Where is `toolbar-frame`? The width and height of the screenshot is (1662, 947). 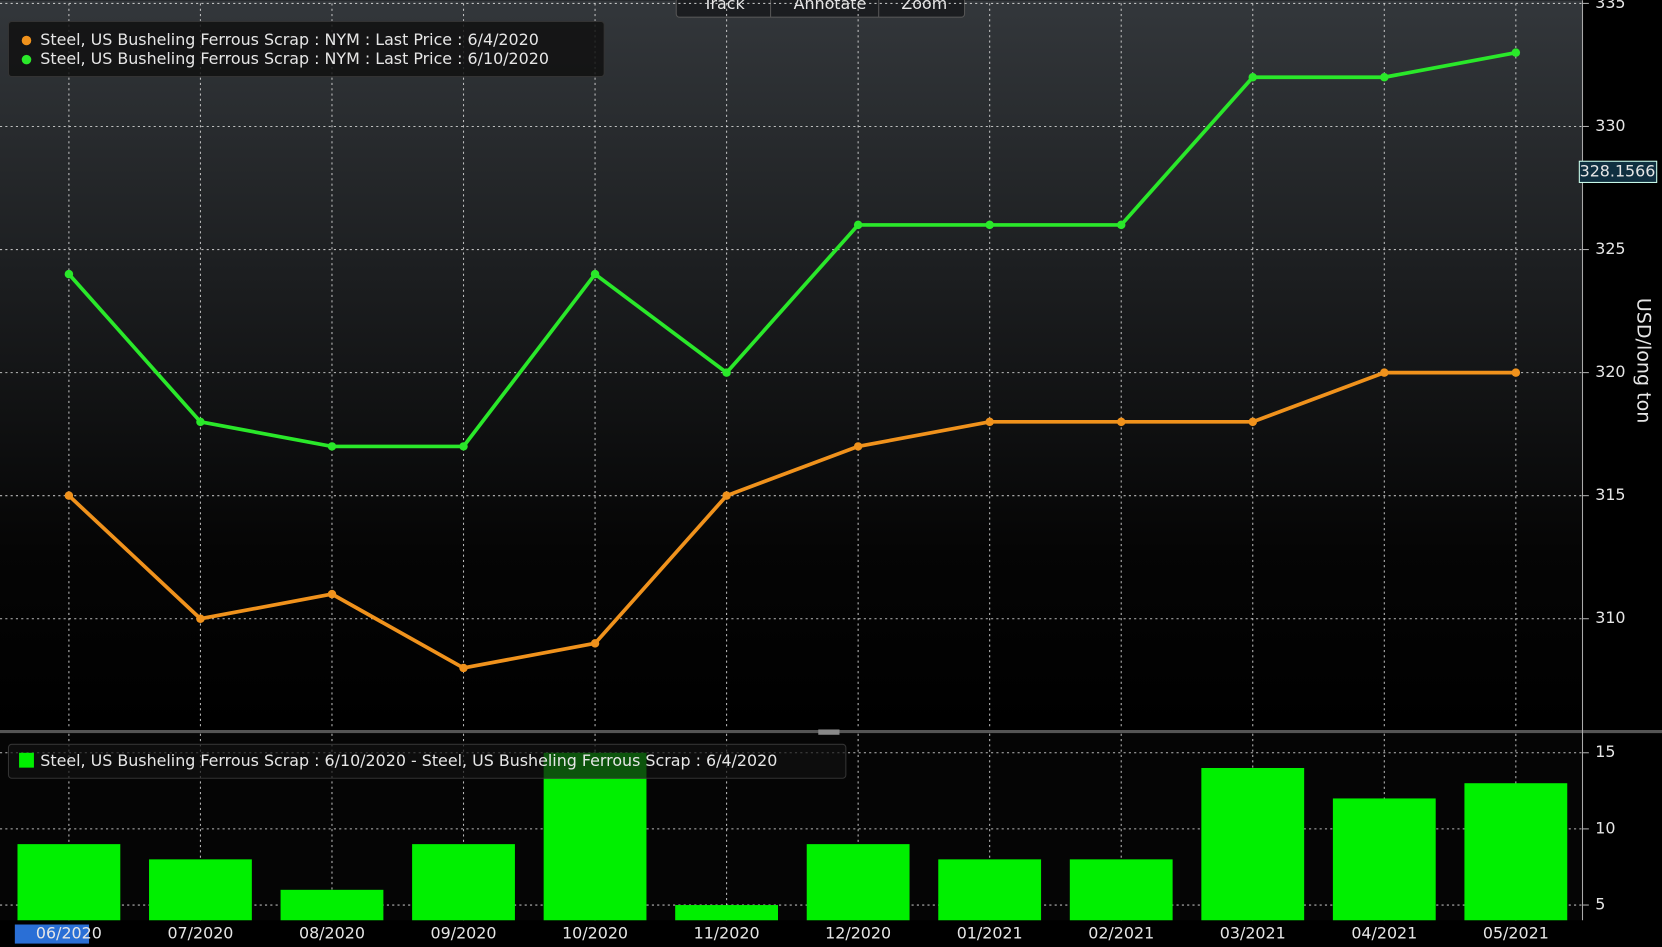
toolbar-frame is located at coordinates (820, 9).